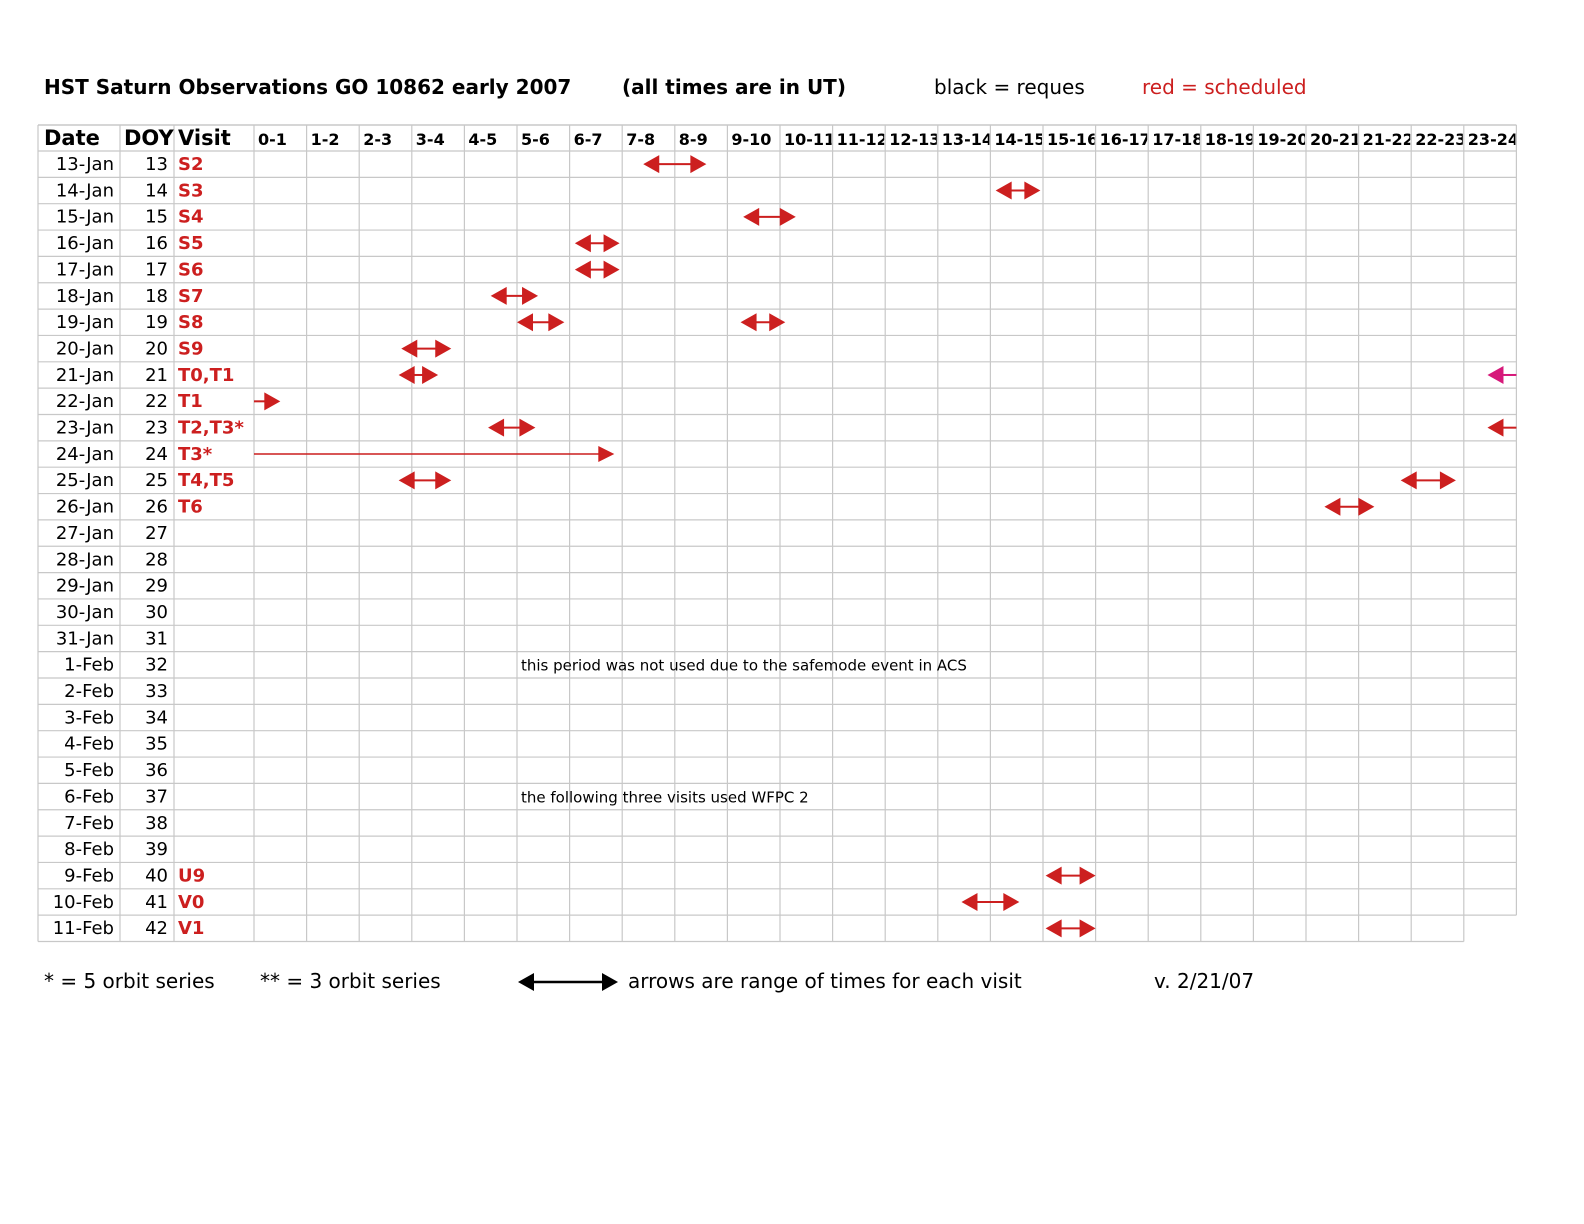 The height and width of the screenshot is (1224, 1584). What do you see at coordinates (156, 559) in the screenshot?
I see `row-doy: 28` at bounding box center [156, 559].